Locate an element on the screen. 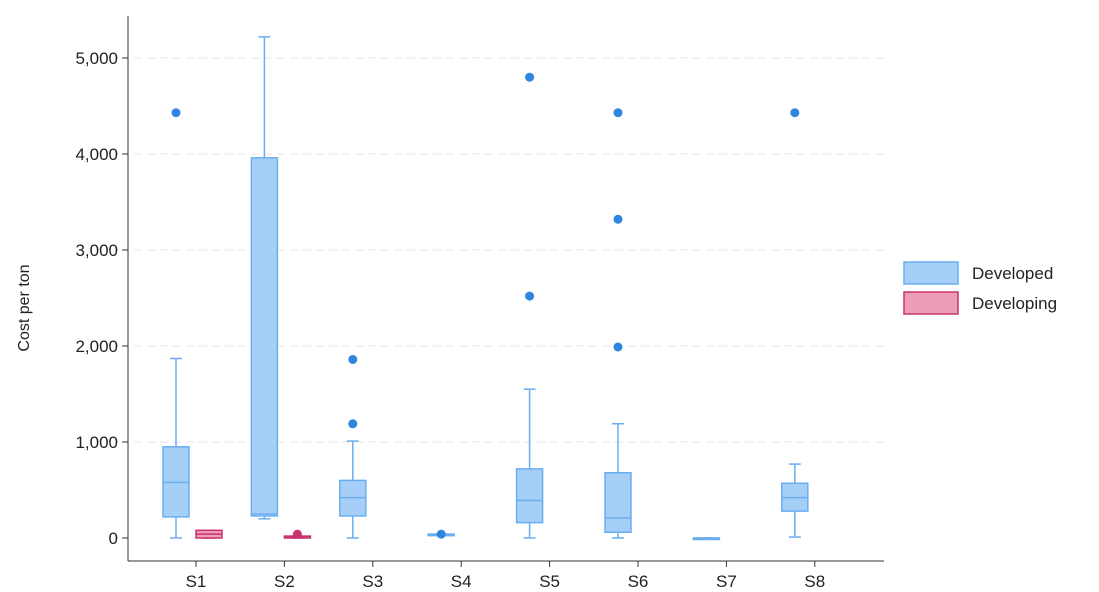 The width and height of the screenshot is (1099, 592). legend-label: Developing is located at coordinates (1014, 303).